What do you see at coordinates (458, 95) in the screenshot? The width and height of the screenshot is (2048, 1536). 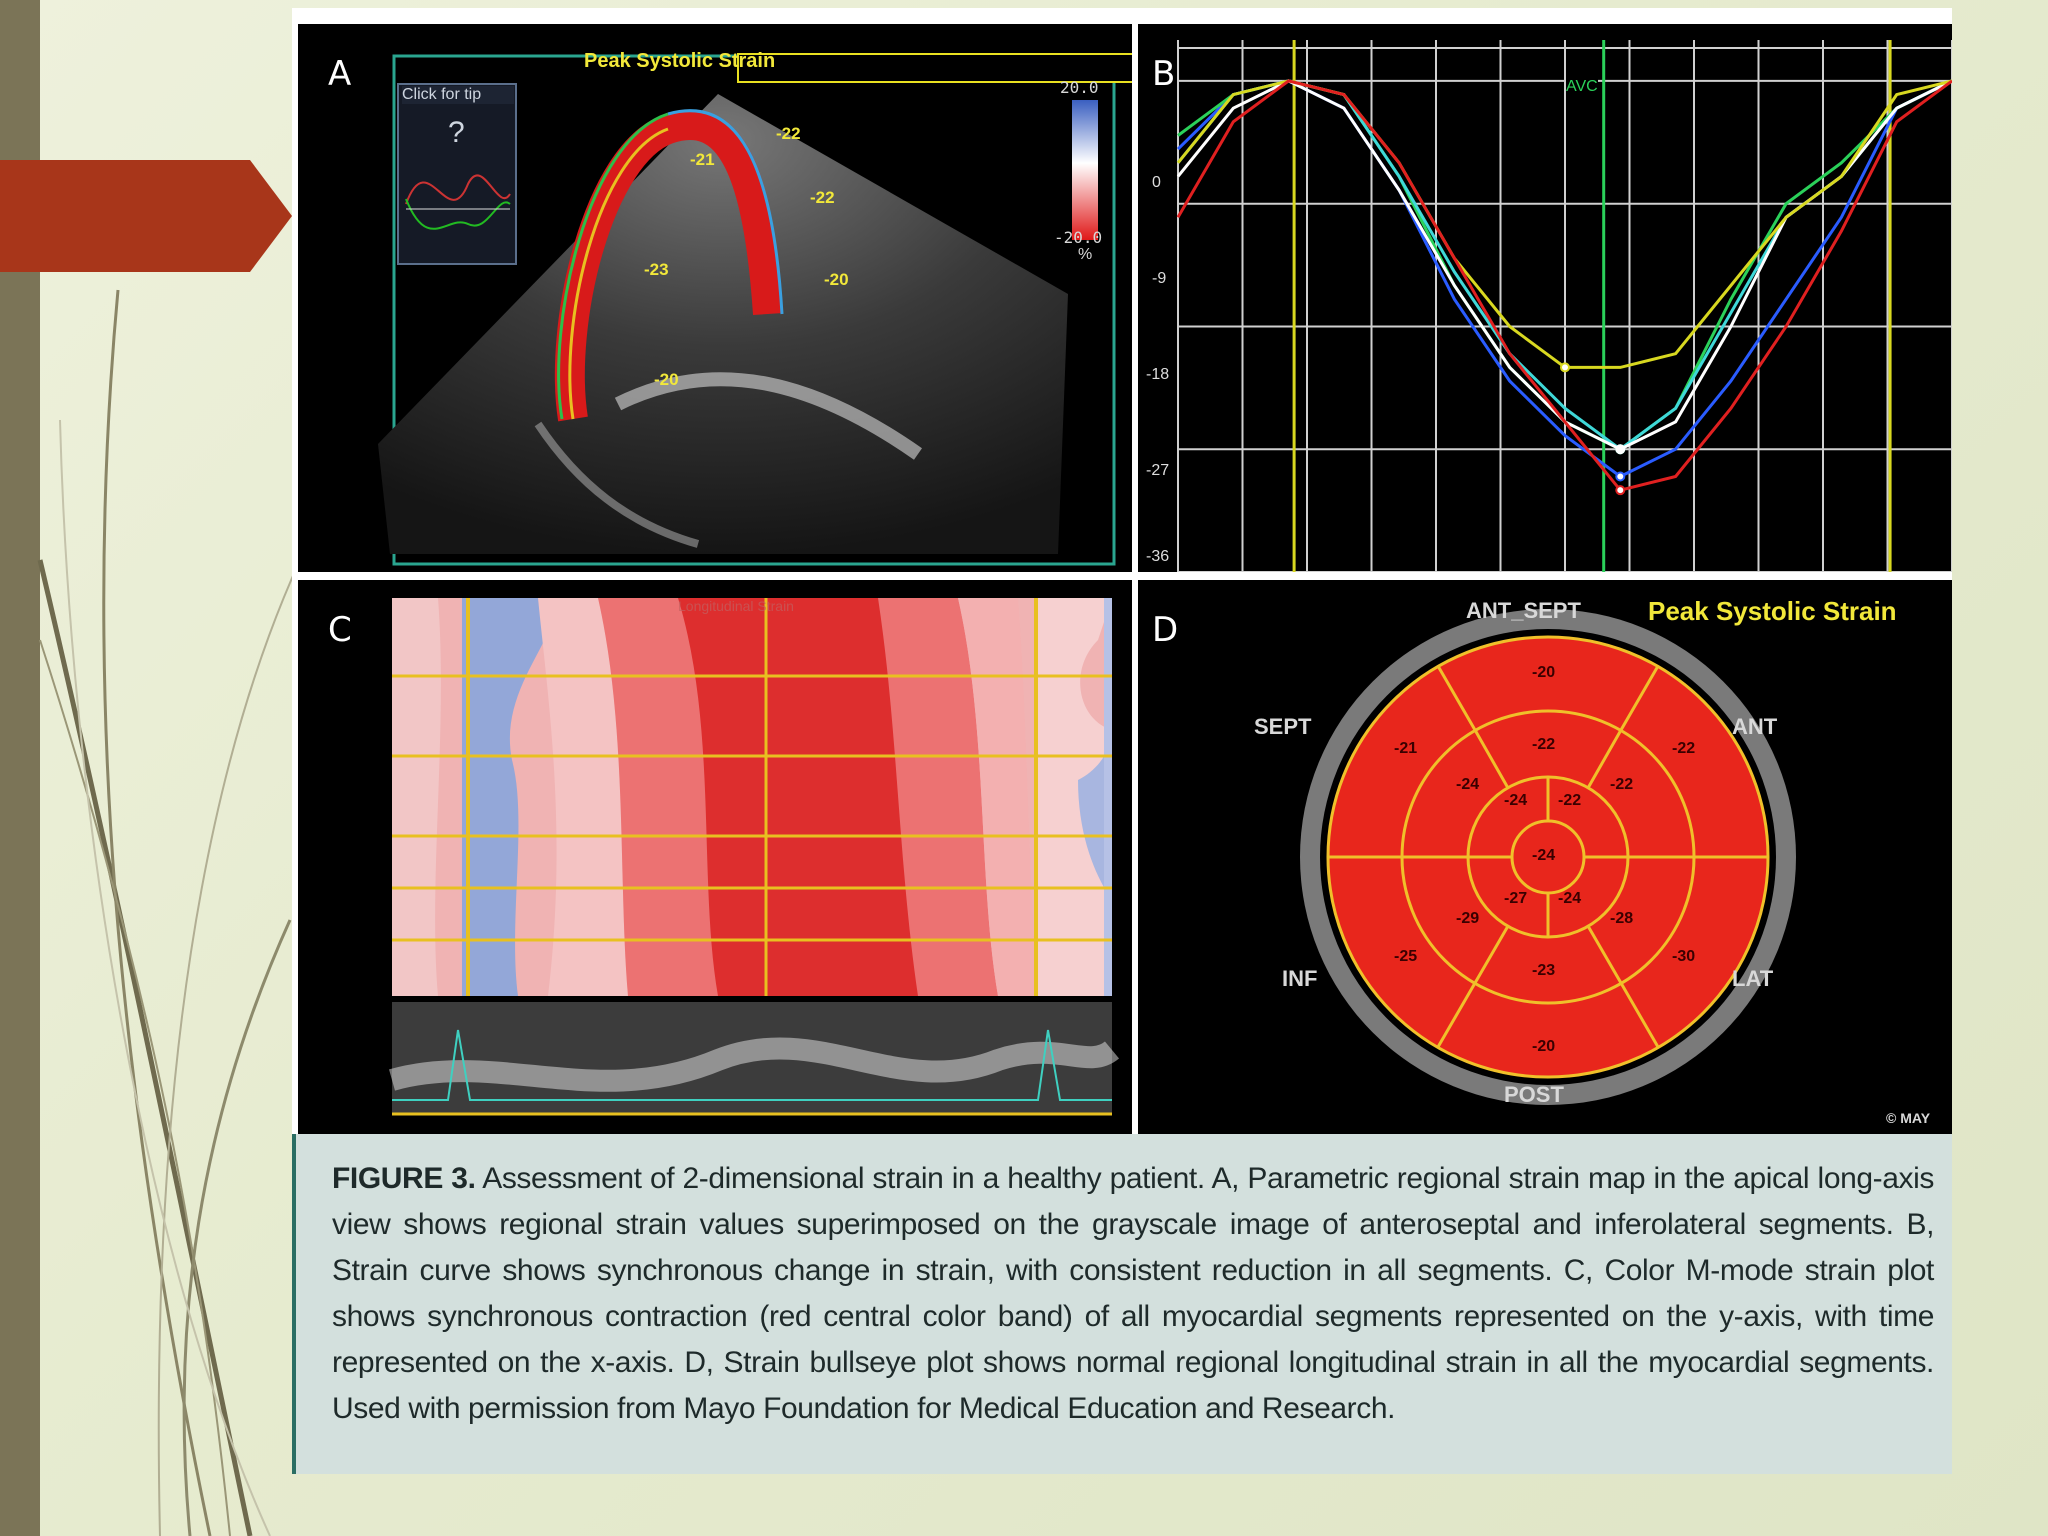 I see `help-tip-button: Click for tip` at bounding box center [458, 95].